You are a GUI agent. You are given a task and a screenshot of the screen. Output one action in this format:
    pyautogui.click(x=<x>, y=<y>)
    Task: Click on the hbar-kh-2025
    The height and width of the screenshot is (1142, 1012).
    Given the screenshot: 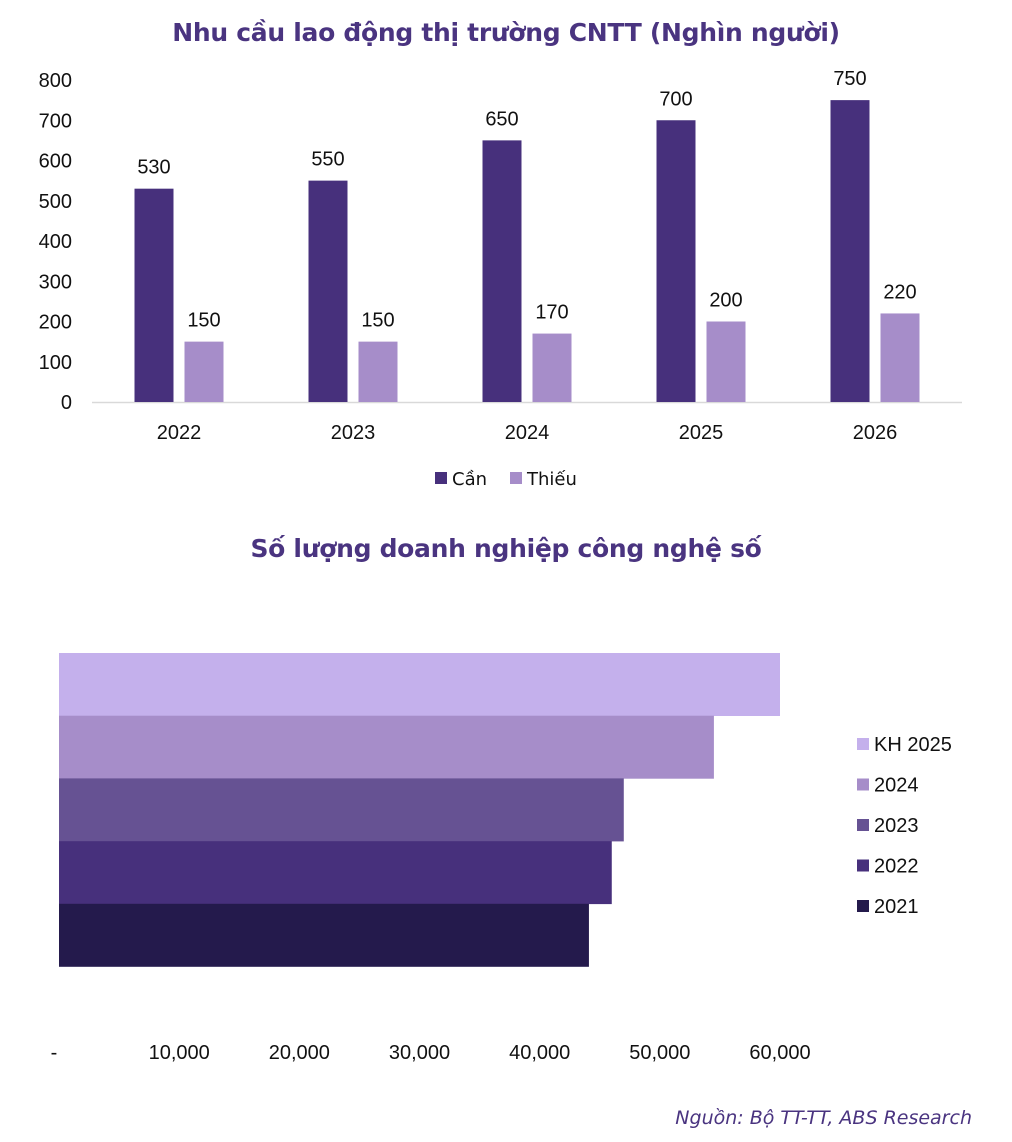 What is the action you would take?
    pyautogui.click(x=419, y=684)
    